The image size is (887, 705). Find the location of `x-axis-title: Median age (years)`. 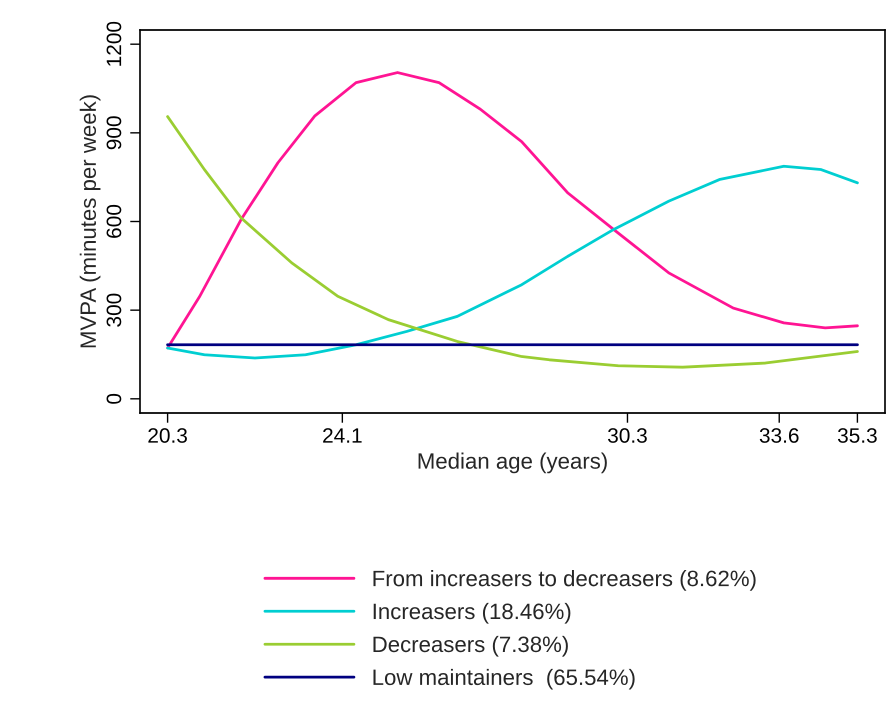

x-axis-title: Median age (years) is located at coordinates (512, 463).